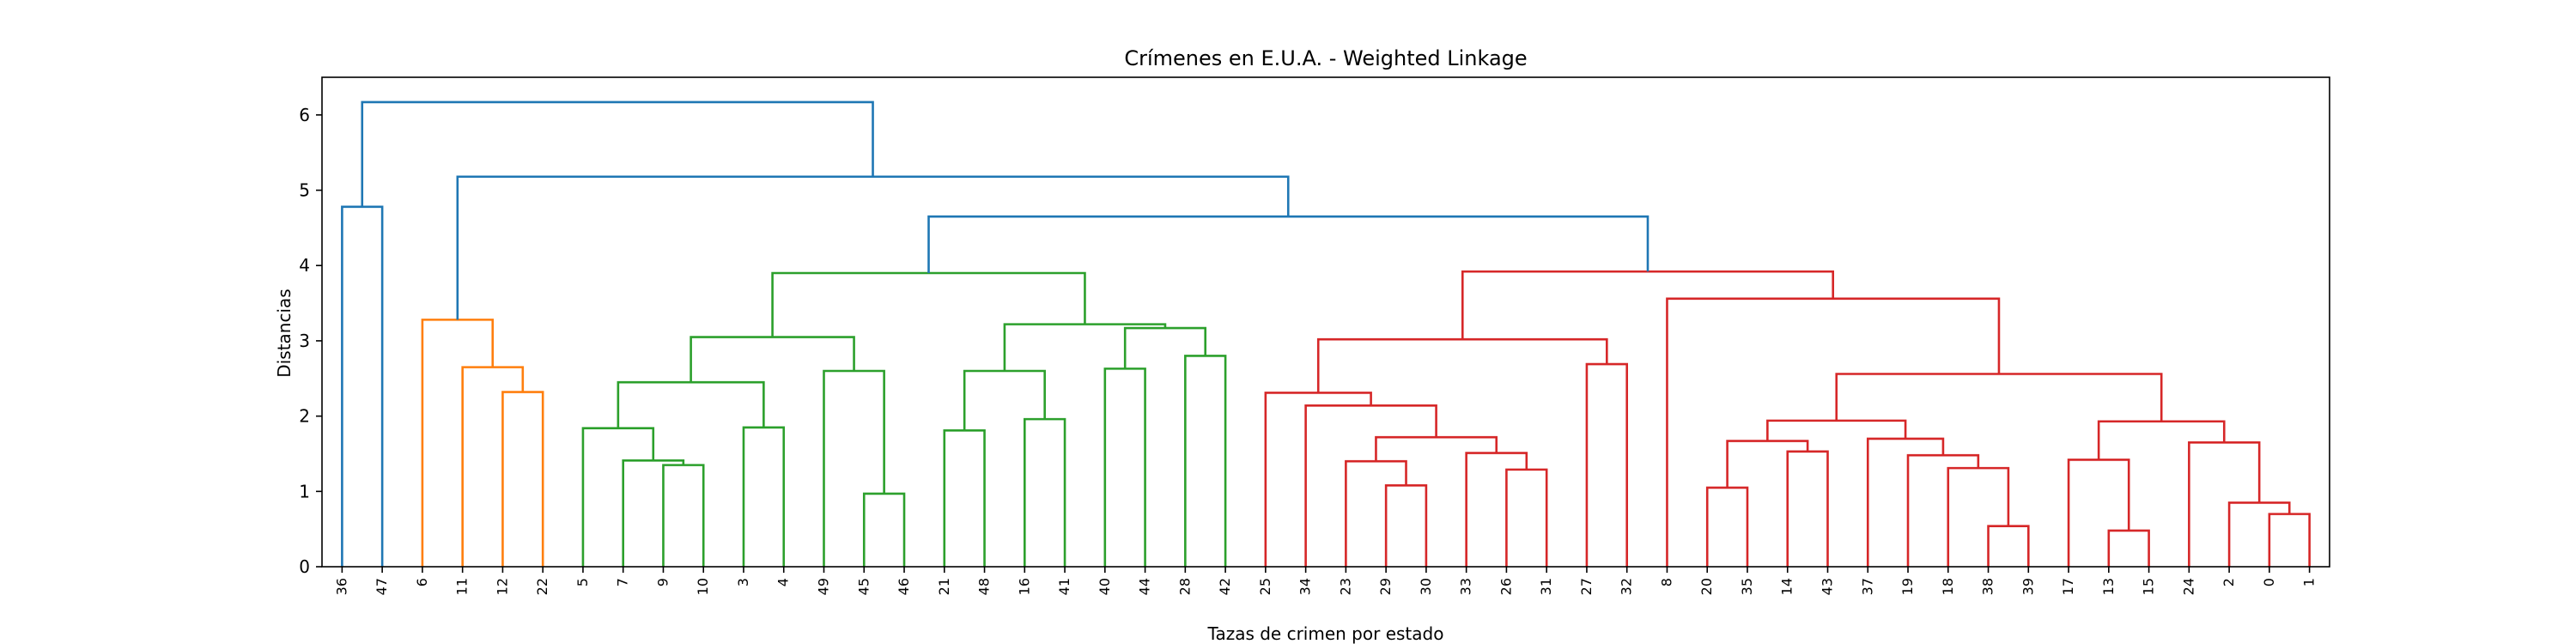 The height and width of the screenshot is (644, 2576). I want to click on leaf-label: 36, so click(341, 587).